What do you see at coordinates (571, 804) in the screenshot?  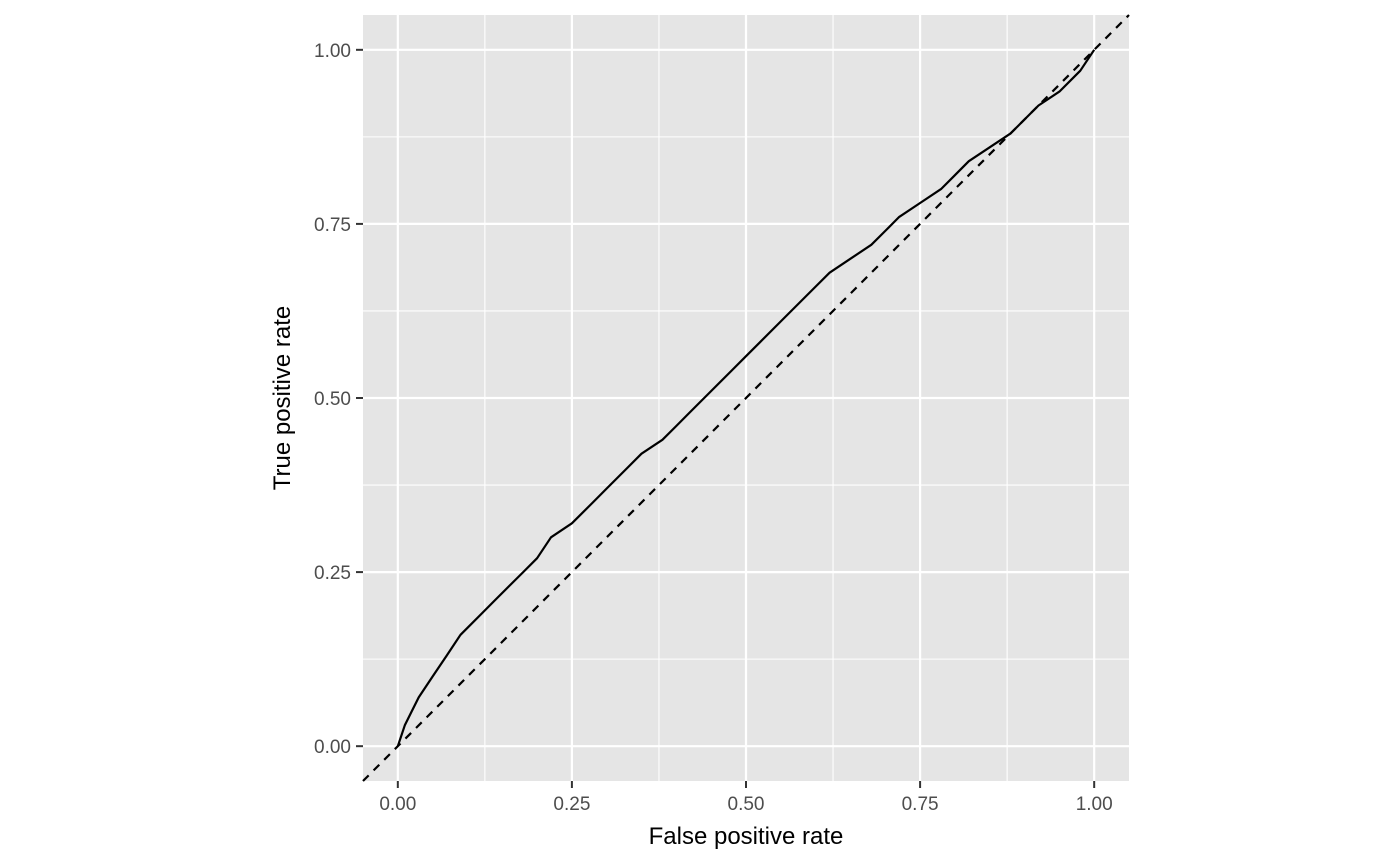 I see `x-tick-label: 0.25` at bounding box center [571, 804].